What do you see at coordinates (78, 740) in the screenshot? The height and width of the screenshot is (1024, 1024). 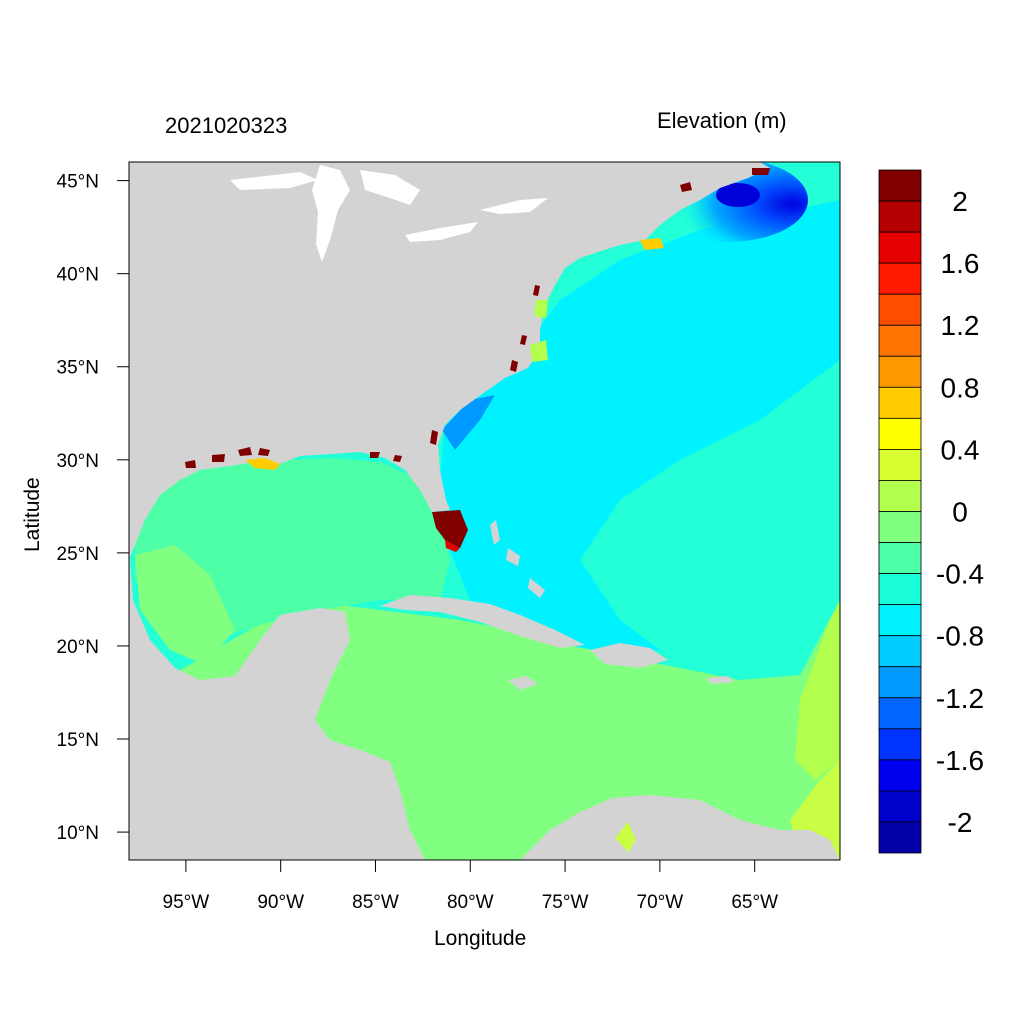 I see `y-tick-label: 15°N` at bounding box center [78, 740].